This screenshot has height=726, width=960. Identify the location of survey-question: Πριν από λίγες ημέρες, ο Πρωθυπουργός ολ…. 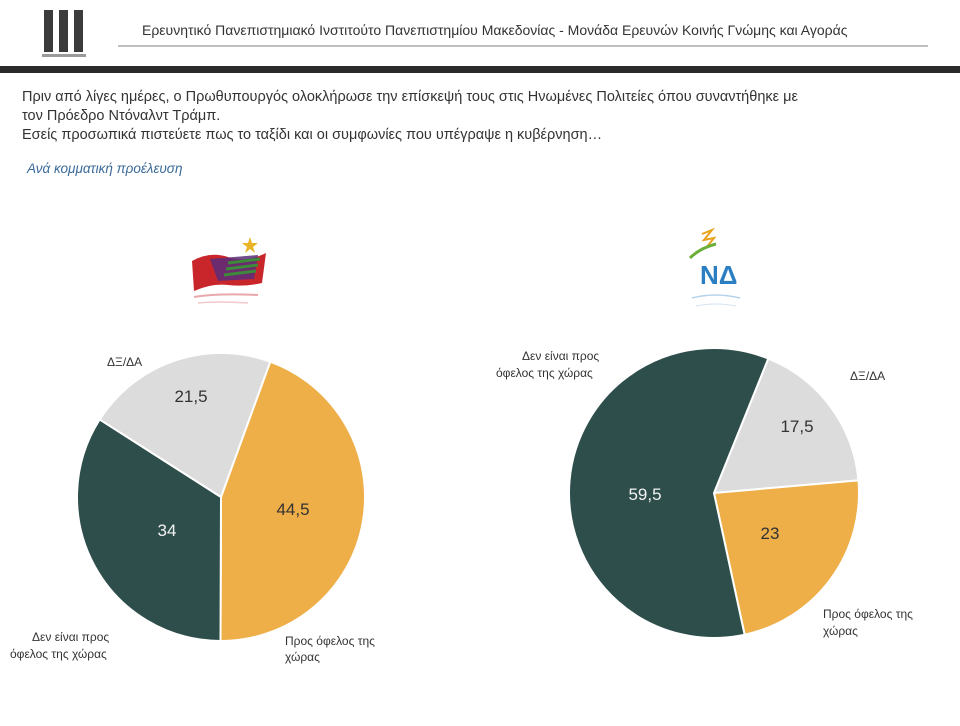
(482, 116).